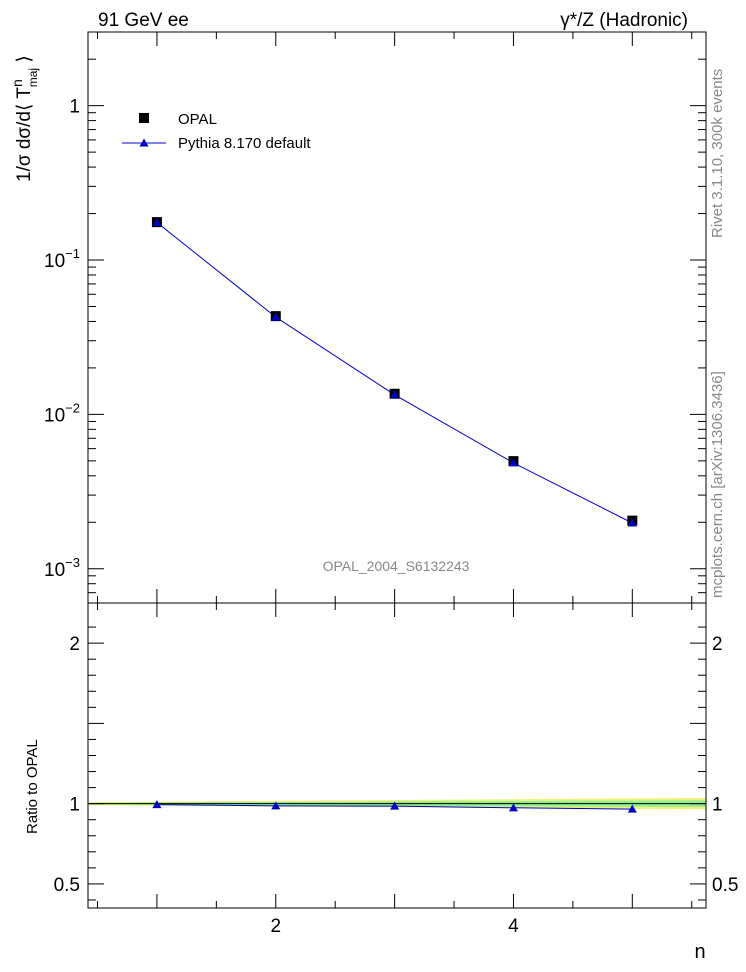 This screenshot has height=972, width=746. I want to click on ratio-y-tick-label-right: 1, so click(717, 805).